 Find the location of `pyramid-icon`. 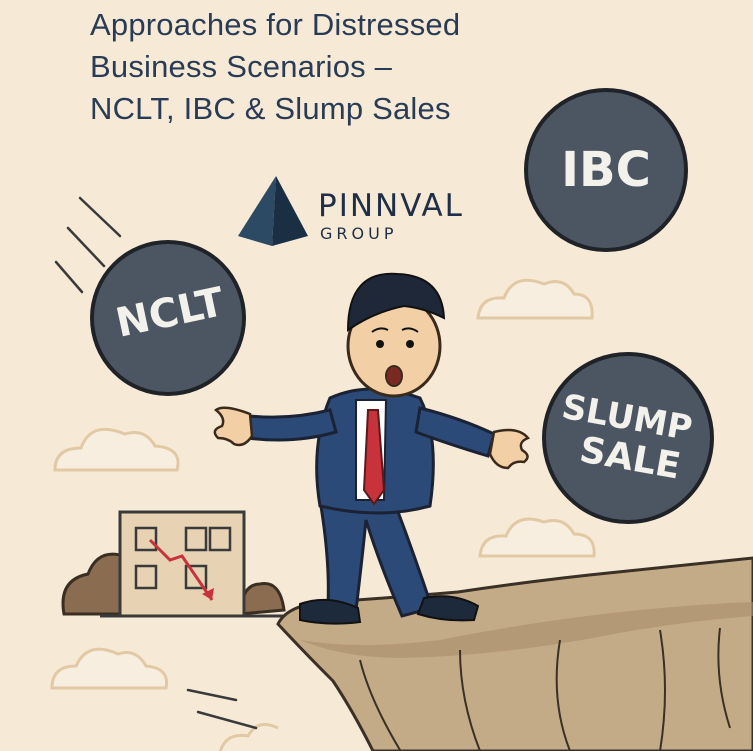

pyramid-icon is located at coordinates (273, 211).